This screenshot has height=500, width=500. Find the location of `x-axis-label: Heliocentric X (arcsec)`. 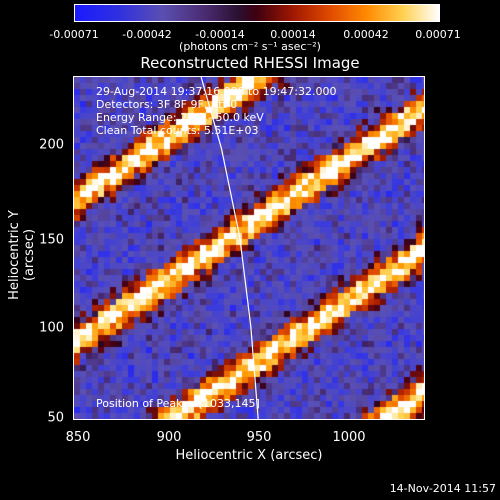

x-axis-label: Heliocentric X (arcsec) is located at coordinates (249, 455).